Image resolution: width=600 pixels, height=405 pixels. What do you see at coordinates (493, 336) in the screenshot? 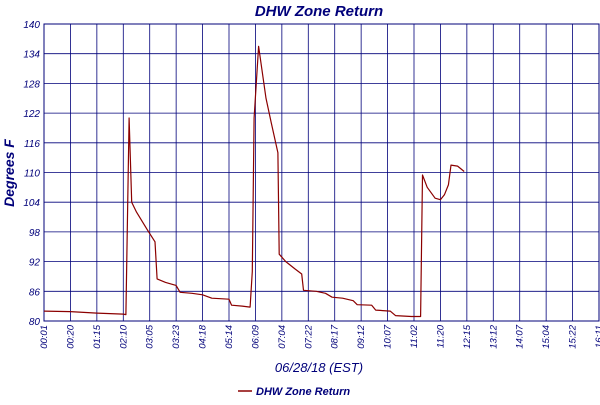
I see `x-tick-label: 13:12` at bounding box center [493, 336].